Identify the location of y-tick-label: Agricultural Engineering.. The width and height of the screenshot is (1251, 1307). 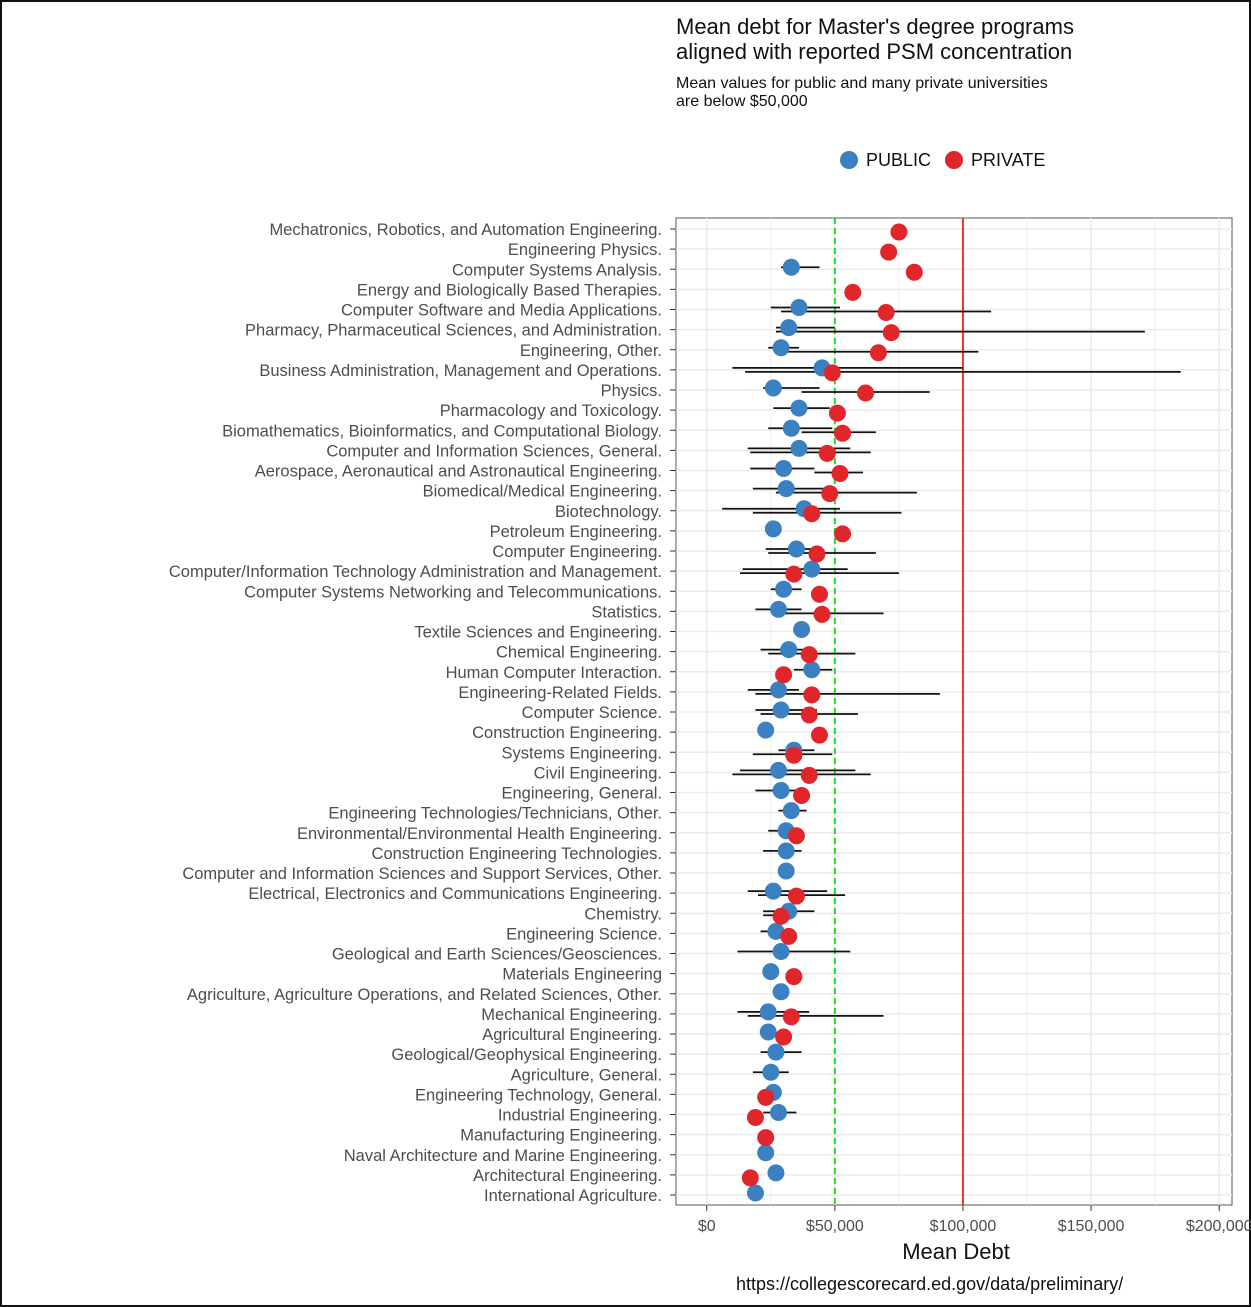
(572, 1035).